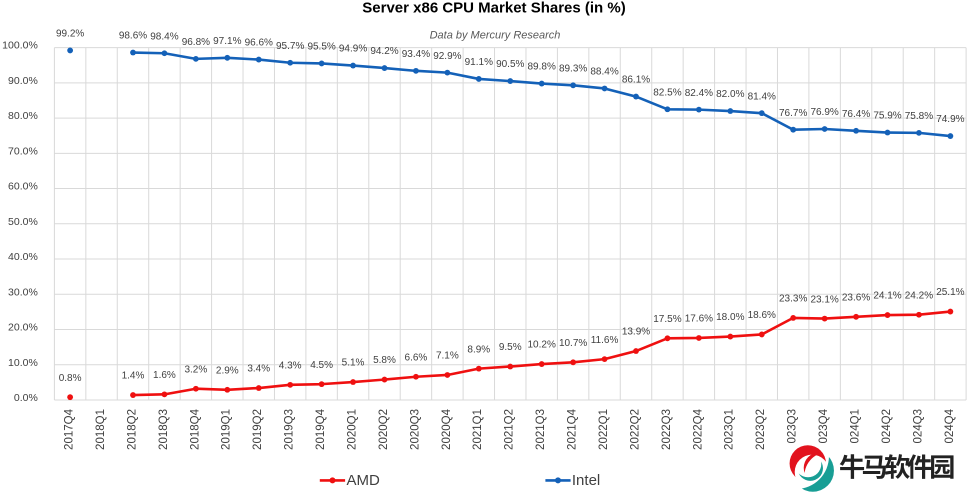 The width and height of the screenshot is (970, 493). Describe the element at coordinates (636, 80) in the screenshot. I see `svg-text: 86.1%` at that location.